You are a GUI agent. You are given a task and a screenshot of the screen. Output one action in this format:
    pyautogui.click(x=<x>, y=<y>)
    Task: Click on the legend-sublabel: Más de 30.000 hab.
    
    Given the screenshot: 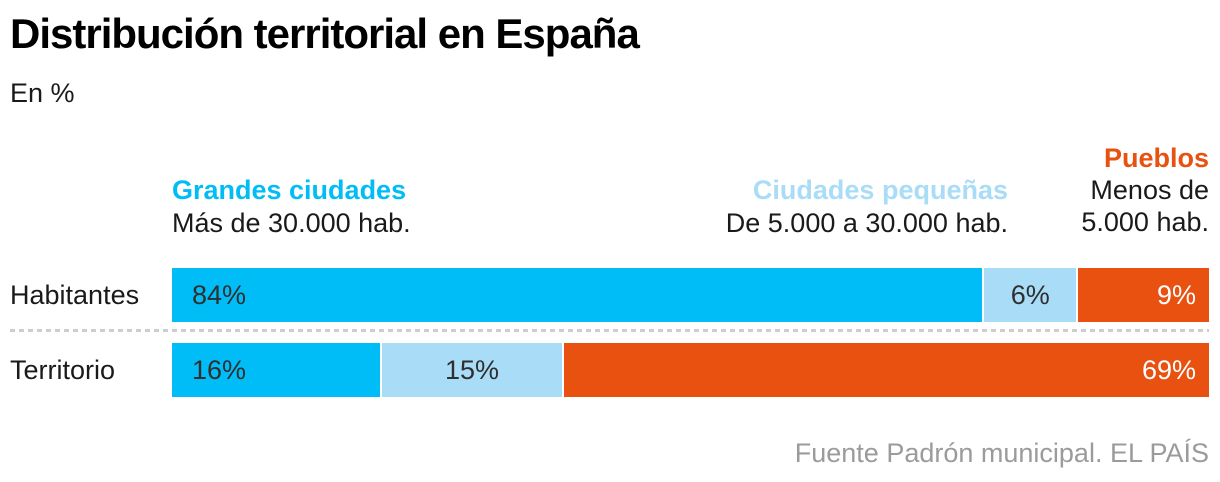 What is the action you would take?
    pyautogui.click(x=291, y=223)
    